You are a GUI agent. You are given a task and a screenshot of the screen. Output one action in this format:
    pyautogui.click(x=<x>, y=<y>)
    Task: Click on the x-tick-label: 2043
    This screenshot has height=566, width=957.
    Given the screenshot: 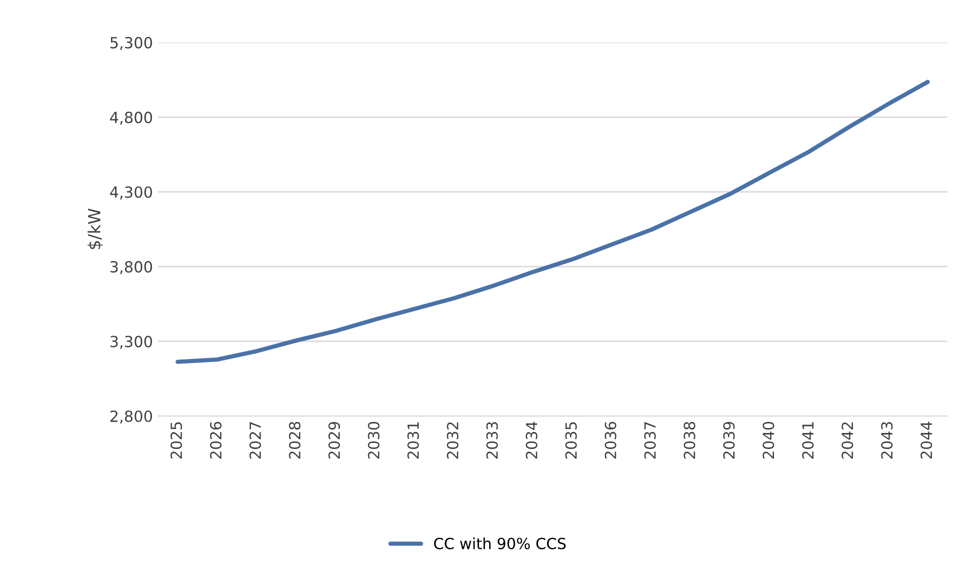 What is the action you would take?
    pyautogui.click(x=887, y=440)
    